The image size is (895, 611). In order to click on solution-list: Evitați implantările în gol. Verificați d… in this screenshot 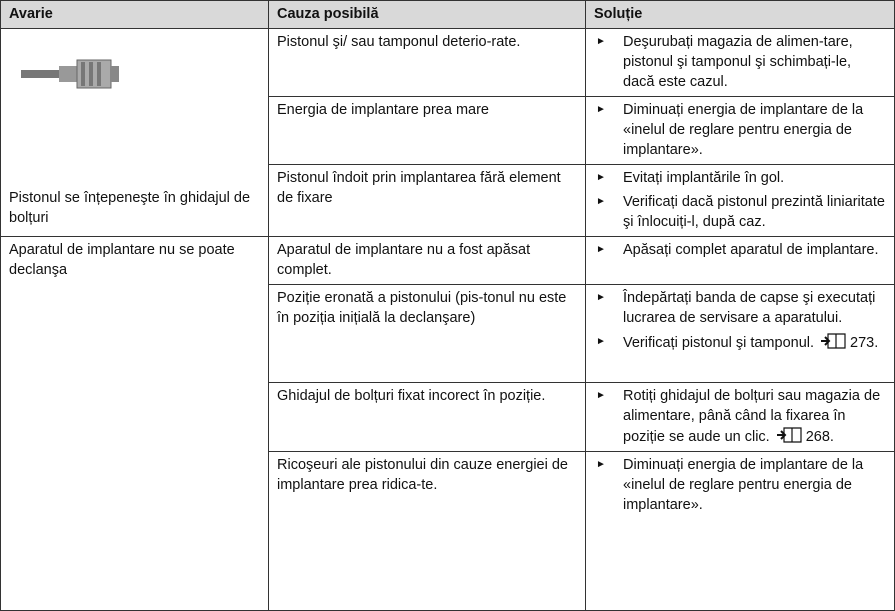, I will do `click(740, 200)`.